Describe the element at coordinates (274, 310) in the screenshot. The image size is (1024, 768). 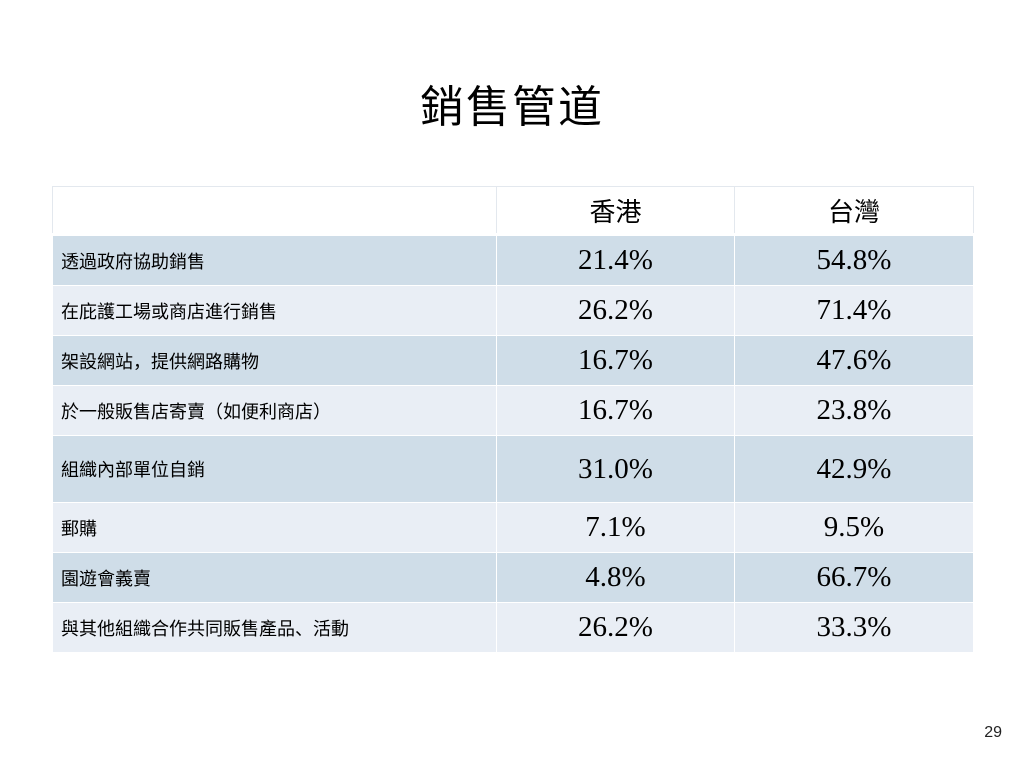
I see `row-label: 在庇護工場或商店進行銷售` at that location.